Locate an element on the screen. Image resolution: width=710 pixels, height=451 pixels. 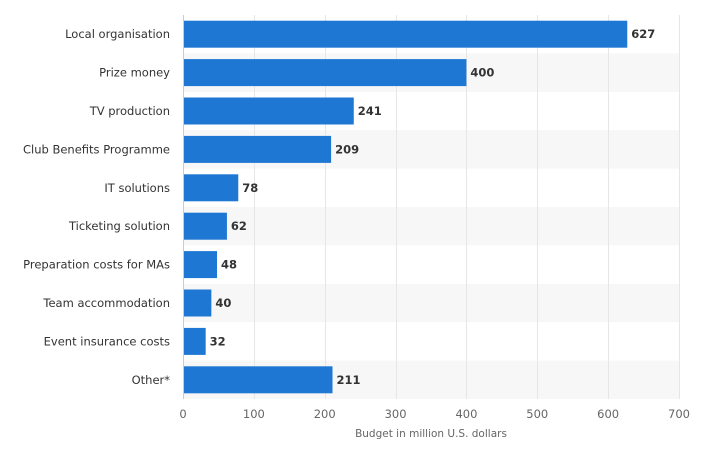
x-tick-label-layer: 0 100 200 300 400 500 600 700 is located at coordinates (434, 414).